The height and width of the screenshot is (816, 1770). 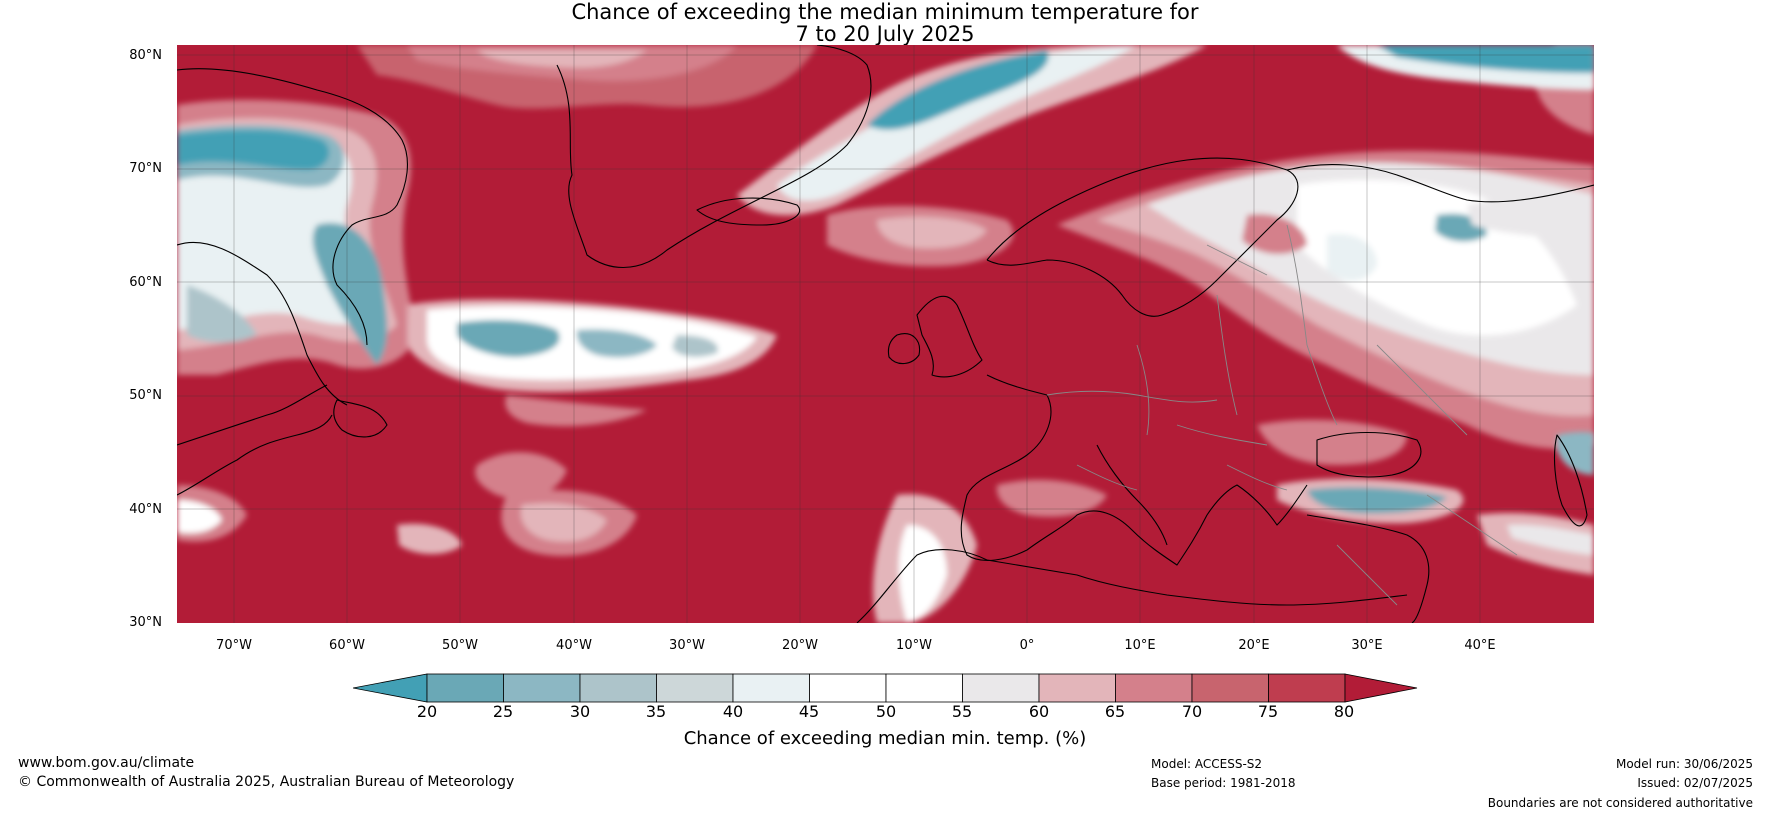 I want to click on colorbar-tick: 20, so click(x=427, y=711).